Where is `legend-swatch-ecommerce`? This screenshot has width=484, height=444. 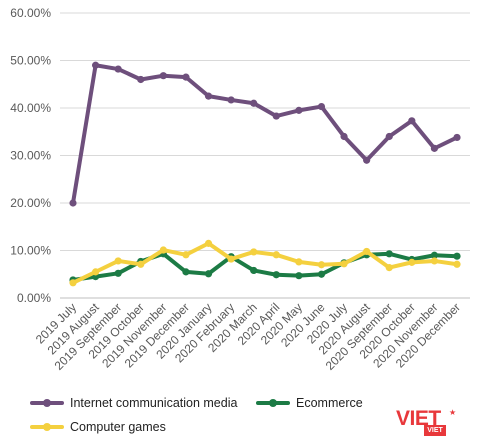 legend-swatch-ecommerce is located at coordinates (273, 403).